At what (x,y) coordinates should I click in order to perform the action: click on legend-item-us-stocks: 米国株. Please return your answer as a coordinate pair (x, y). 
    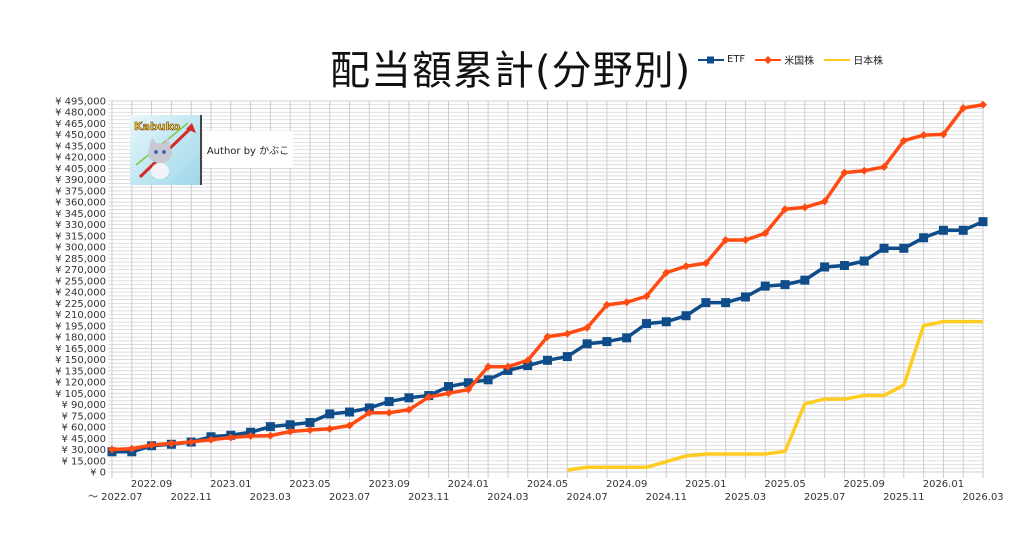
    Looking at the image, I should click on (784, 59).